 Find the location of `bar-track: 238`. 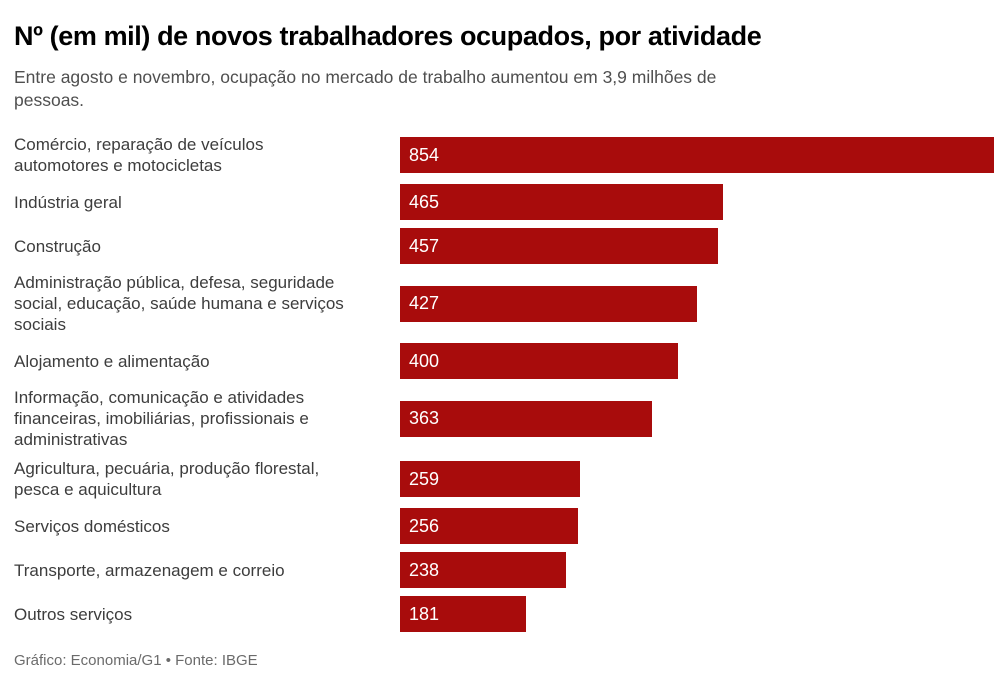

bar-track: 238 is located at coordinates (697, 570).